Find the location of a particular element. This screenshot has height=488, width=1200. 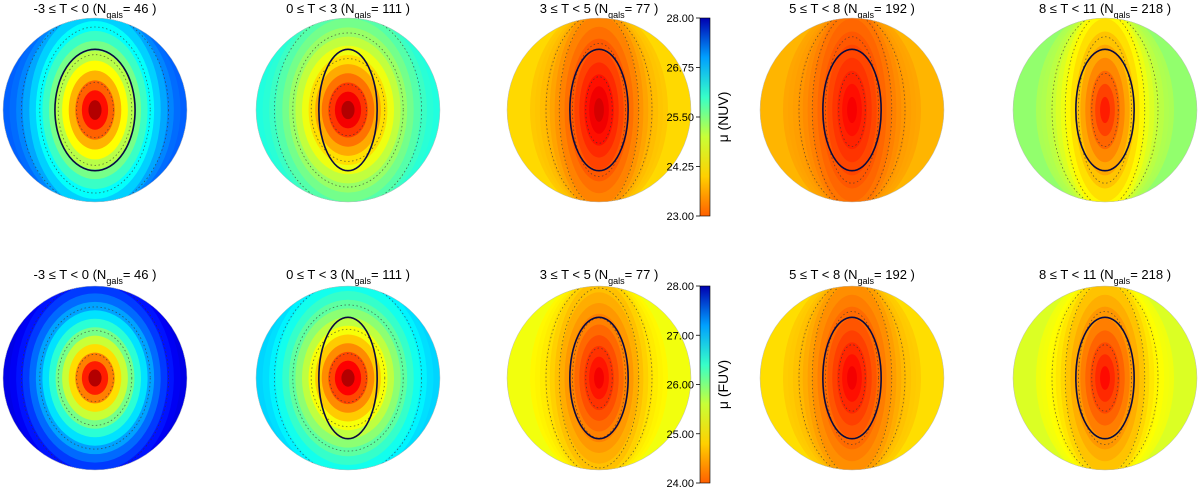

panel-fuv-2: 0 ≤ T < 3 (Ngals= 111 ) is located at coordinates (348, 369).